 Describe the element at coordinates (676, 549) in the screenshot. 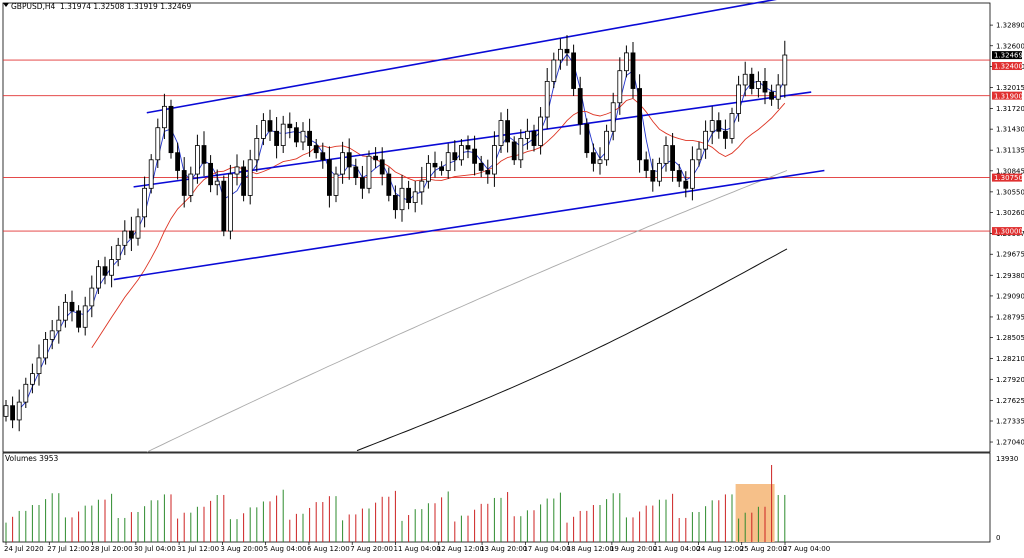

I see `x-tick-label: 21 Aug 04:00` at that location.